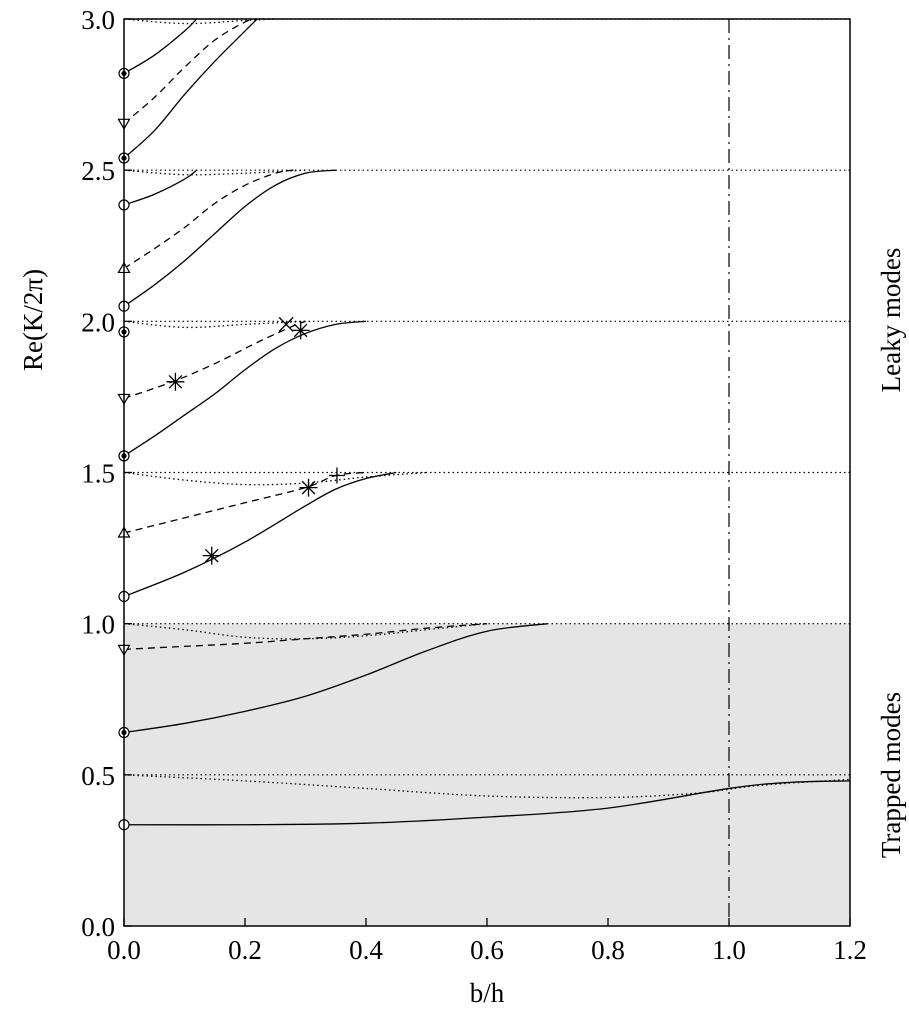 The height and width of the screenshot is (1010, 909). I want to click on x-tick-label-7: 1.2, so click(850, 950).